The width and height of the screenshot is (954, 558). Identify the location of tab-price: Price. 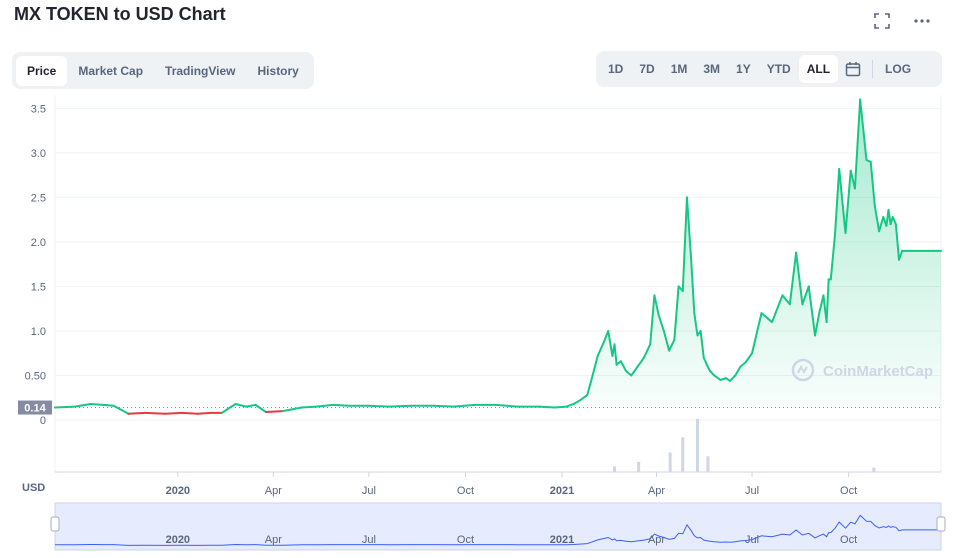
(42, 70).